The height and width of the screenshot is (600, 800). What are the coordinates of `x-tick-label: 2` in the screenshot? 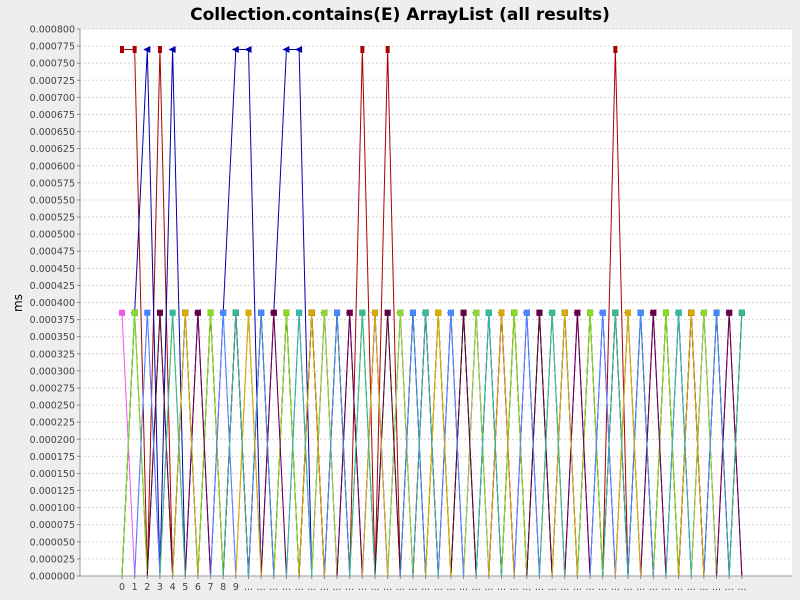 It's located at (147, 587).